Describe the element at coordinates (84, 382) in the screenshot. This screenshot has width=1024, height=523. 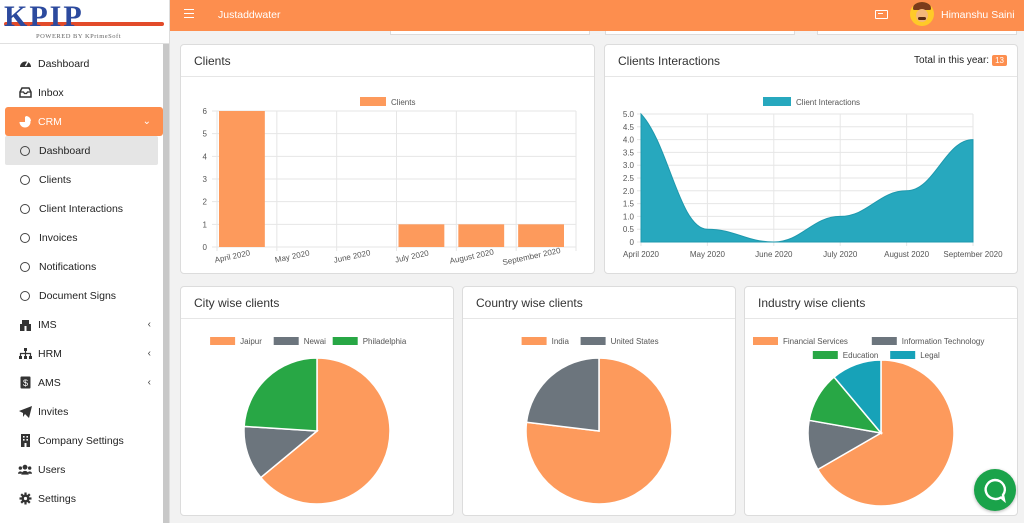
I see `sidebar-item-ams: $ AMS ‹` at that location.